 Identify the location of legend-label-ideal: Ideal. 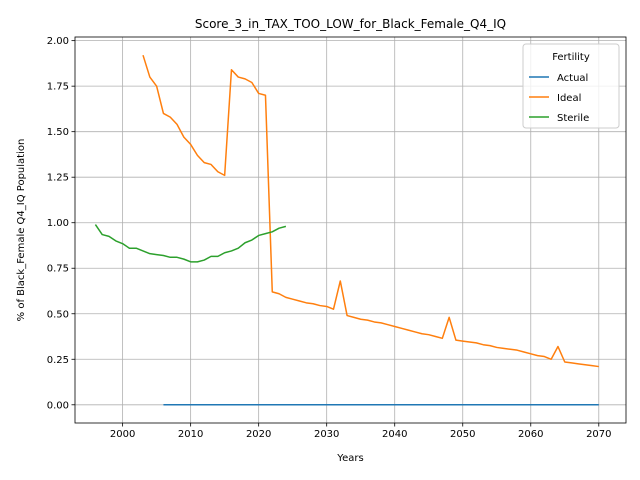
(569, 98).